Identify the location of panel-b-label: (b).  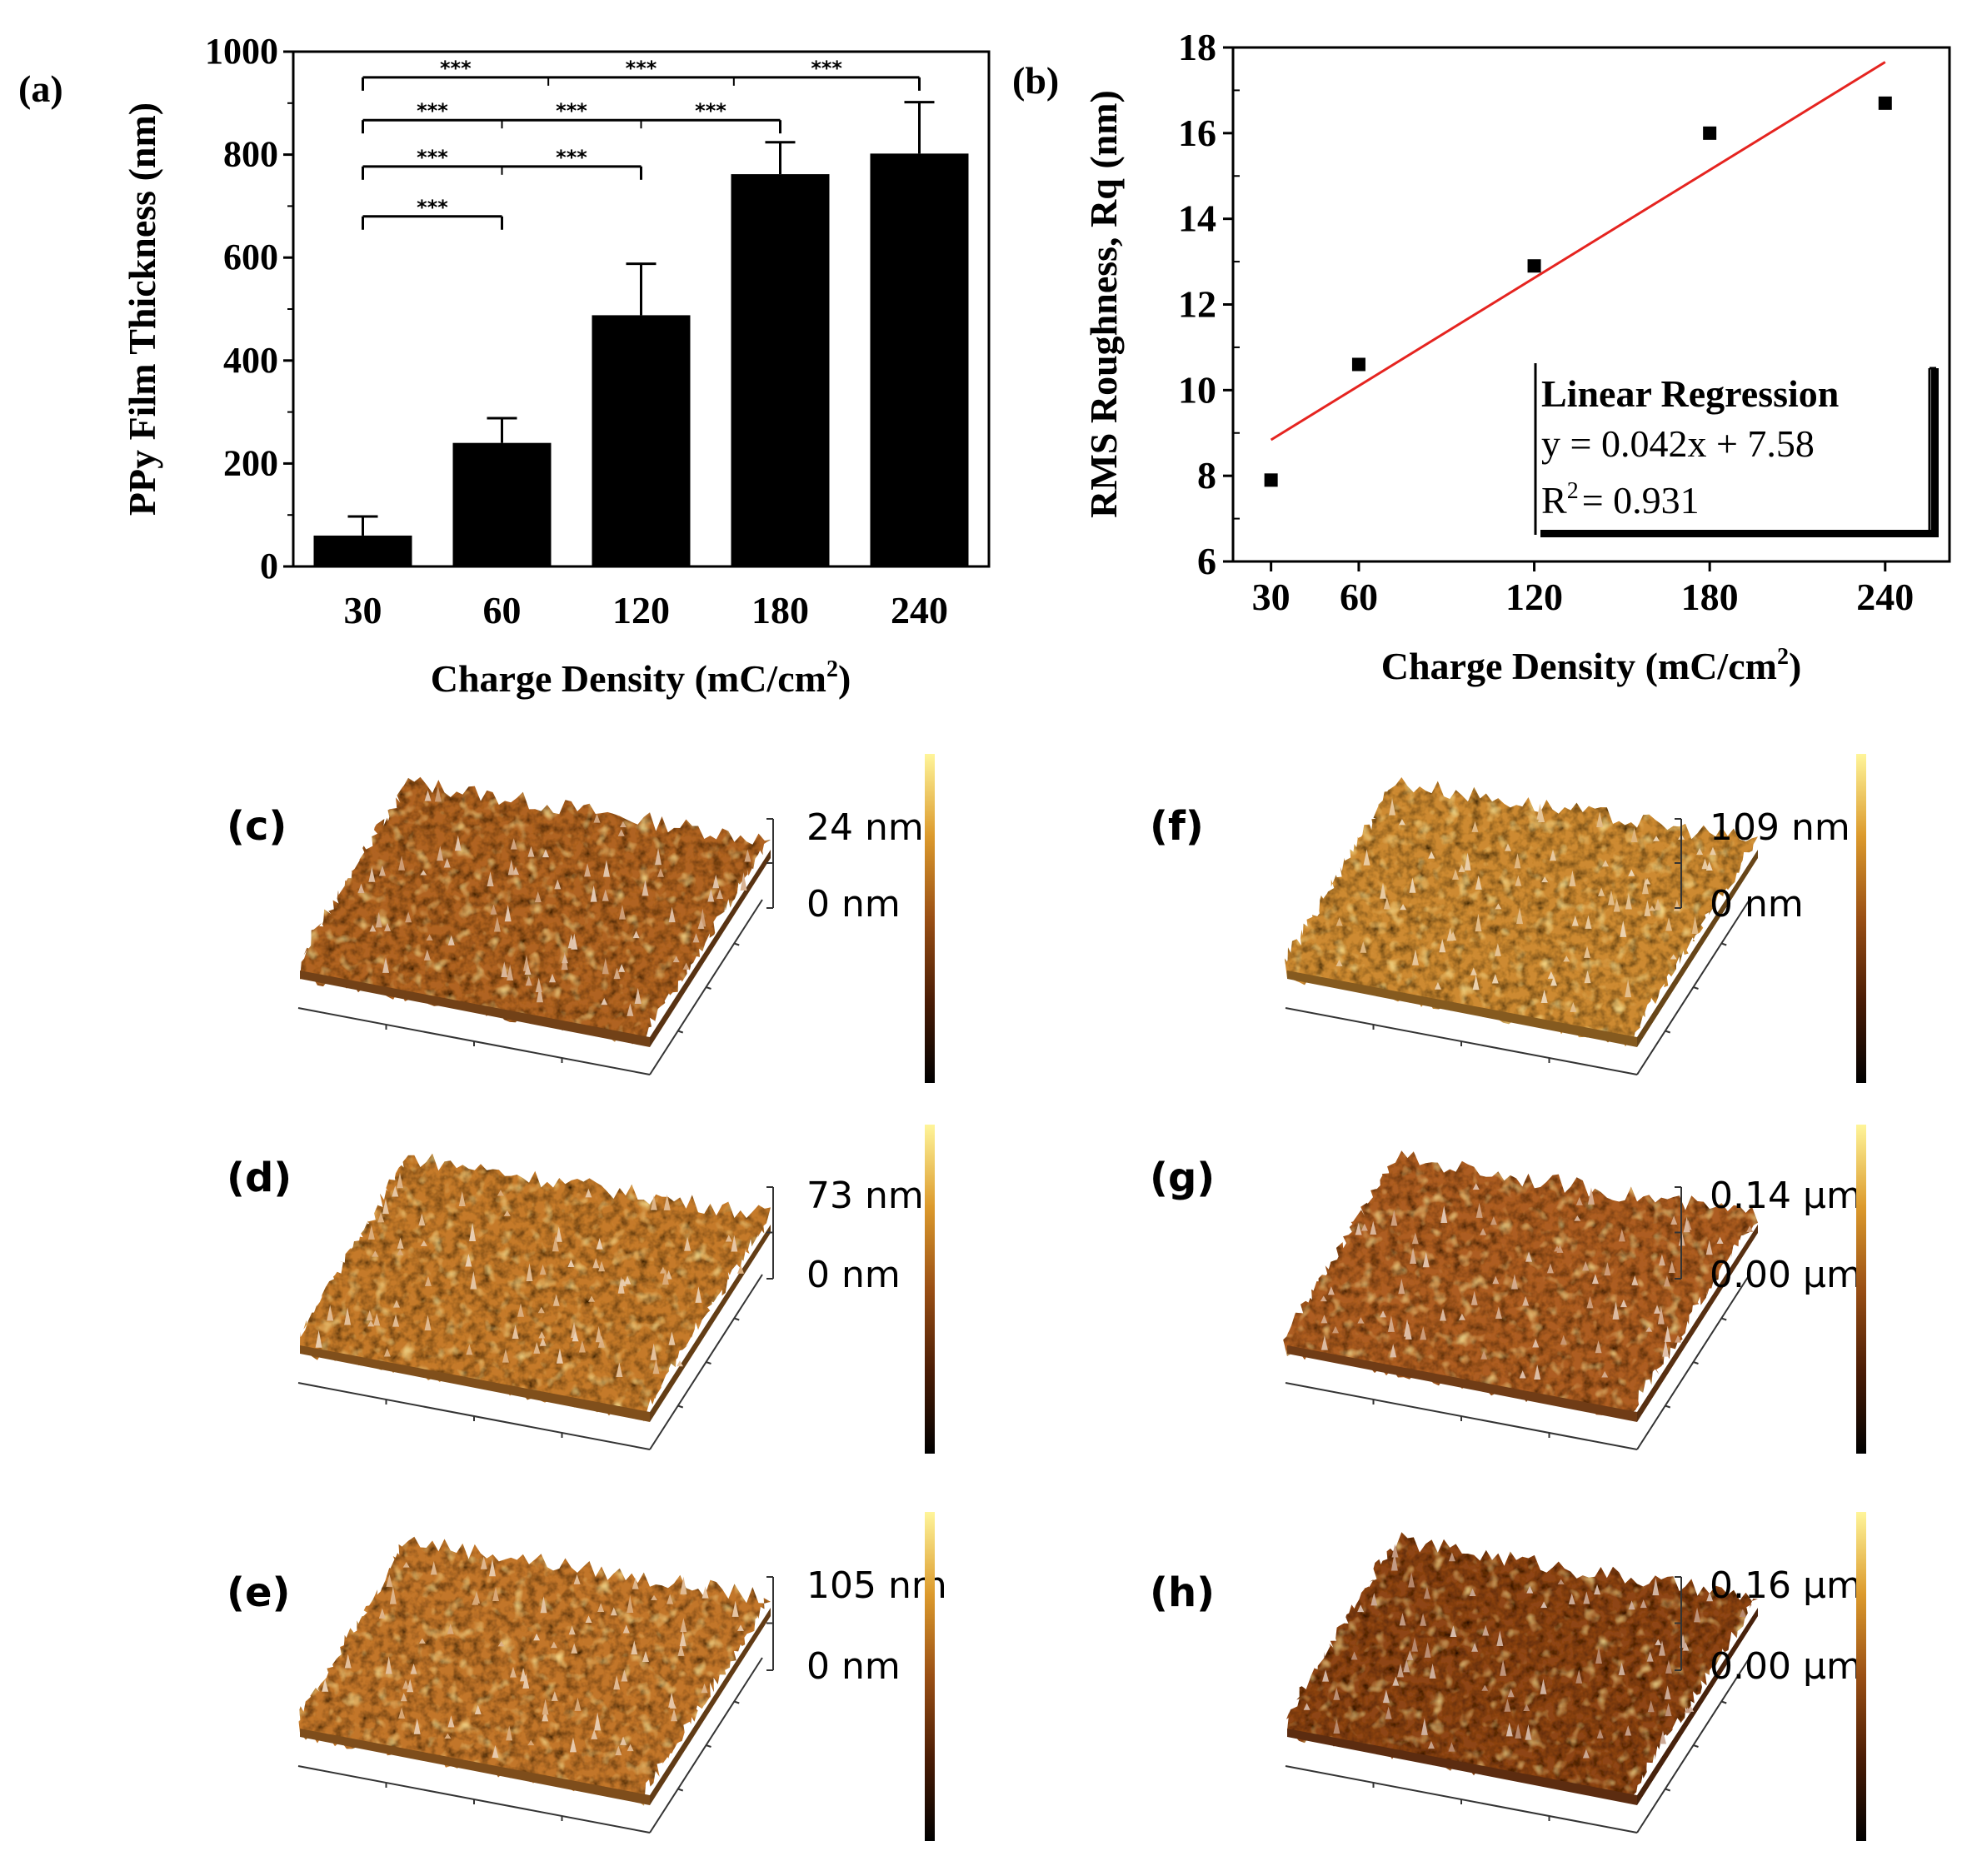
(1035, 80).